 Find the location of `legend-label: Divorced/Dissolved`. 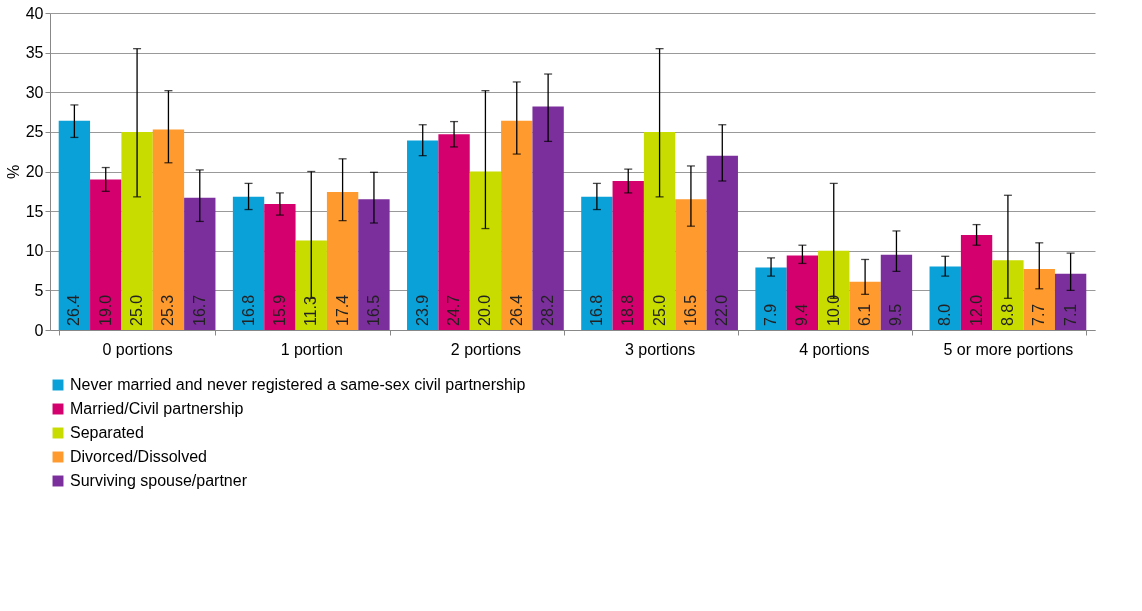

legend-label: Divorced/Dissolved is located at coordinates (138, 456).